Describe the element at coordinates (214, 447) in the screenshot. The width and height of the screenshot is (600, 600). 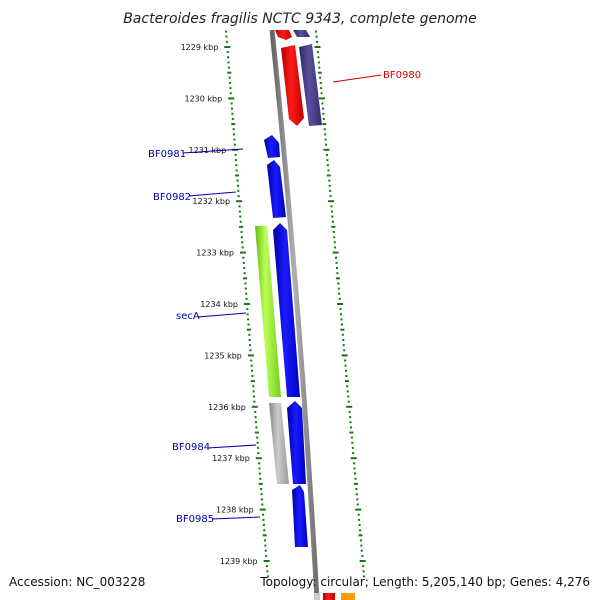
I see `gene-label-bf0984: BF0984` at that location.